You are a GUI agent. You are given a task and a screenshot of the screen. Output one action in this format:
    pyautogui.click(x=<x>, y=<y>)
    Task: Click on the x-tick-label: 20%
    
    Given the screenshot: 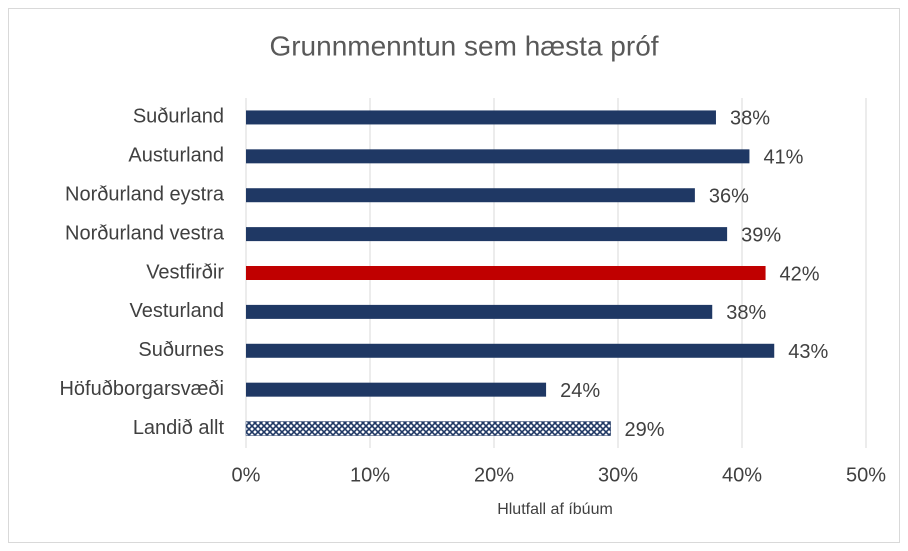 What is the action you would take?
    pyautogui.click(x=494, y=475)
    